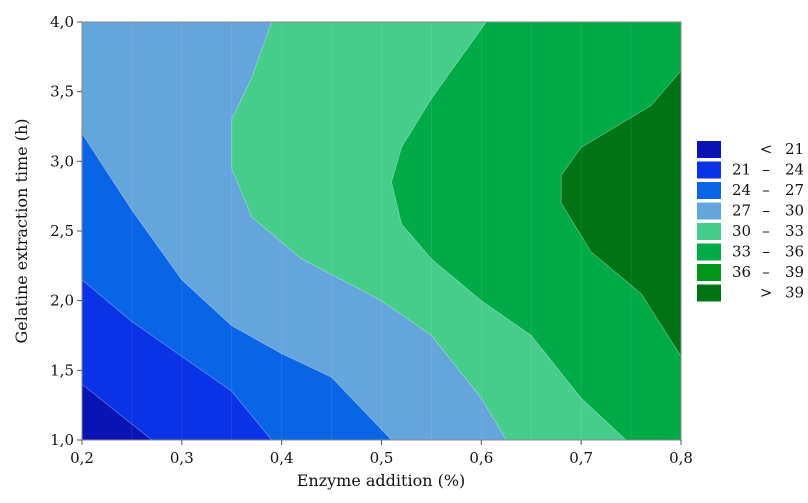 Image resolution: width=808 pixels, height=503 pixels. What do you see at coordinates (481, 458) in the screenshot?
I see `x-tick-label: 0,6` at bounding box center [481, 458].